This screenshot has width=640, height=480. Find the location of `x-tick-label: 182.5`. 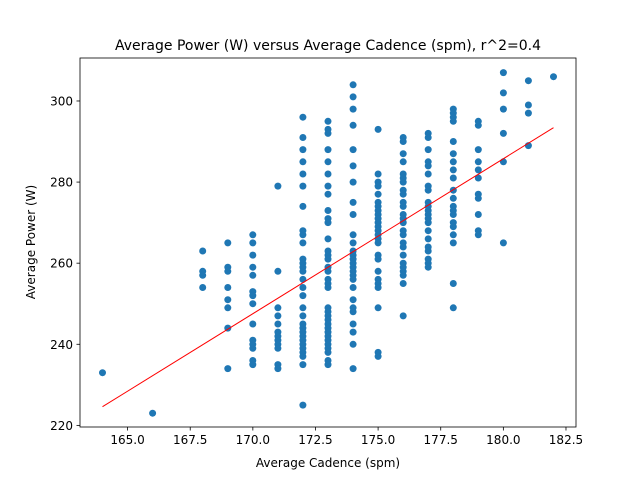

x-tick-label: 182.5 is located at coordinates (566, 440).